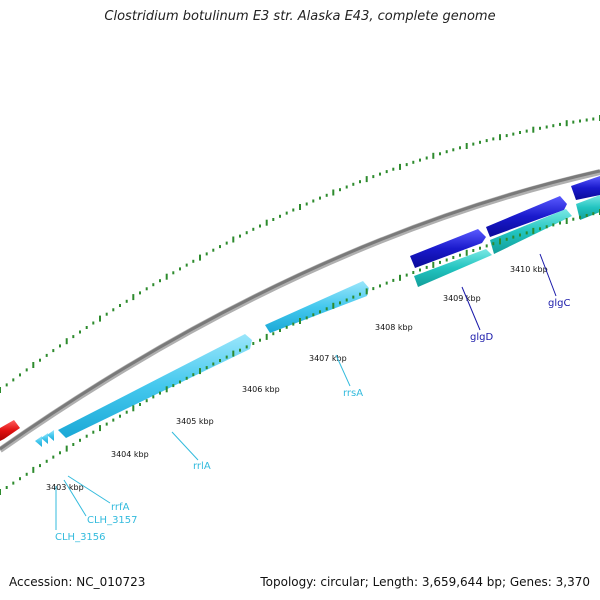 The width and height of the screenshot is (600, 600). I want to click on tick-label-3405: 3405 kbp, so click(195, 421).